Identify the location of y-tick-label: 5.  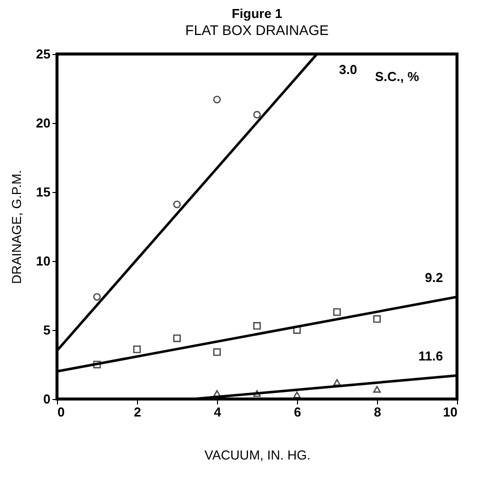
(46, 330).